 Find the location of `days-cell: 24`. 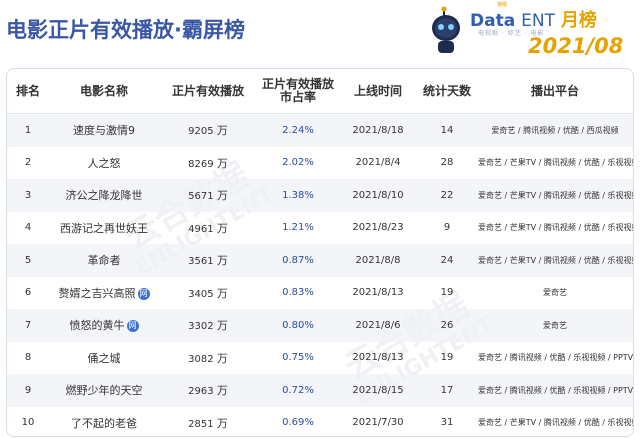

days-cell: 24 is located at coordinates (447, 260).